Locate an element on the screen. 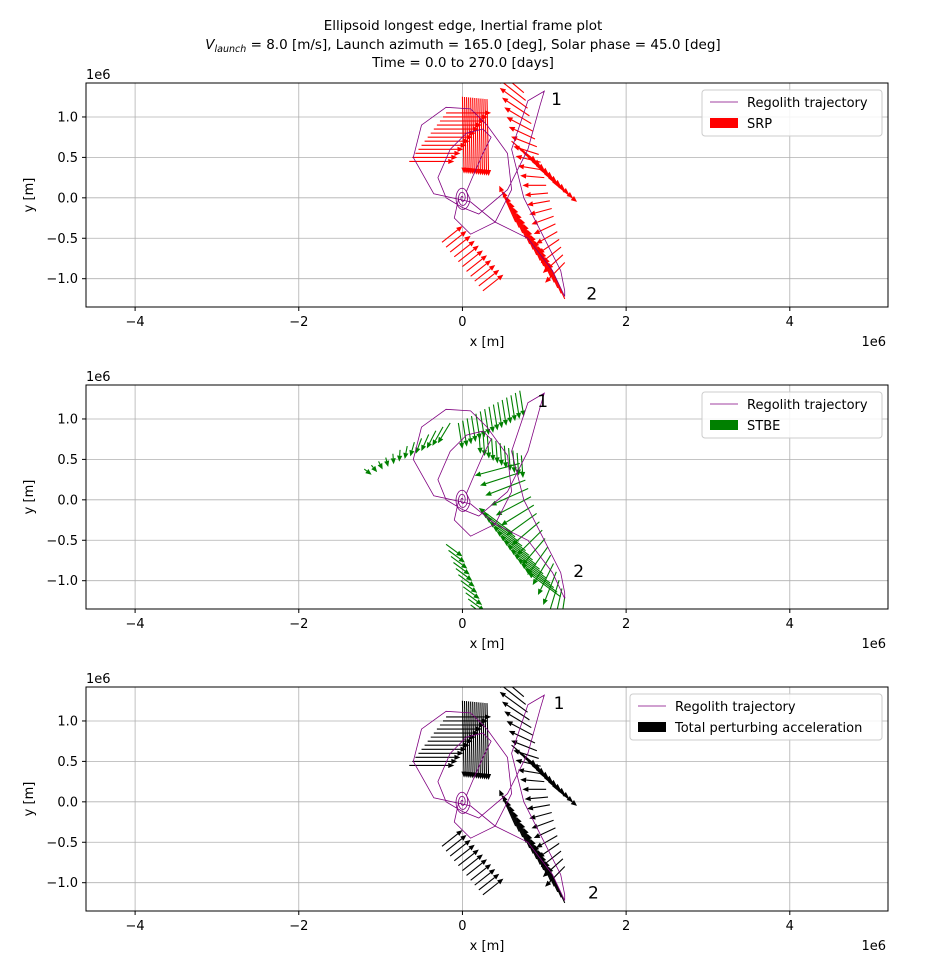 The width and height of the screenshot is (927, 966). legend-arrow-label: Total perturbing acceleration is located at coordinates (768, 728).